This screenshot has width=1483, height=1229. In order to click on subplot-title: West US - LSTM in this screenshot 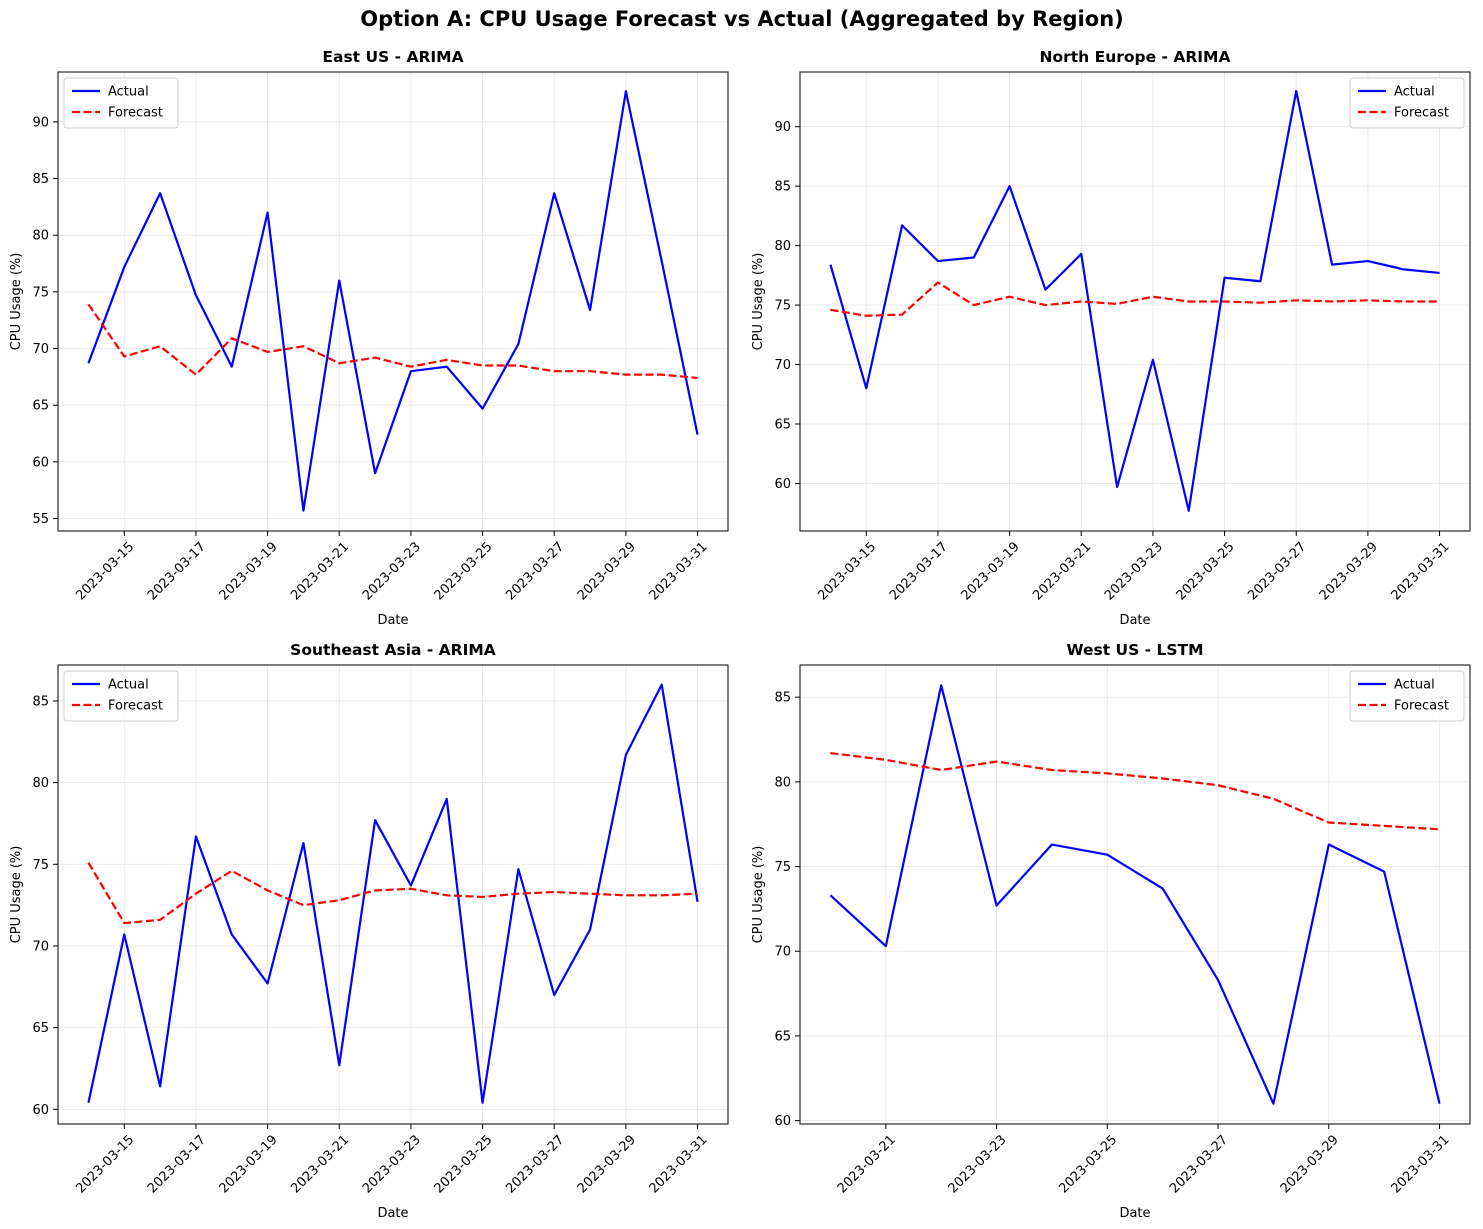, I will do `click(1134, 650)`.